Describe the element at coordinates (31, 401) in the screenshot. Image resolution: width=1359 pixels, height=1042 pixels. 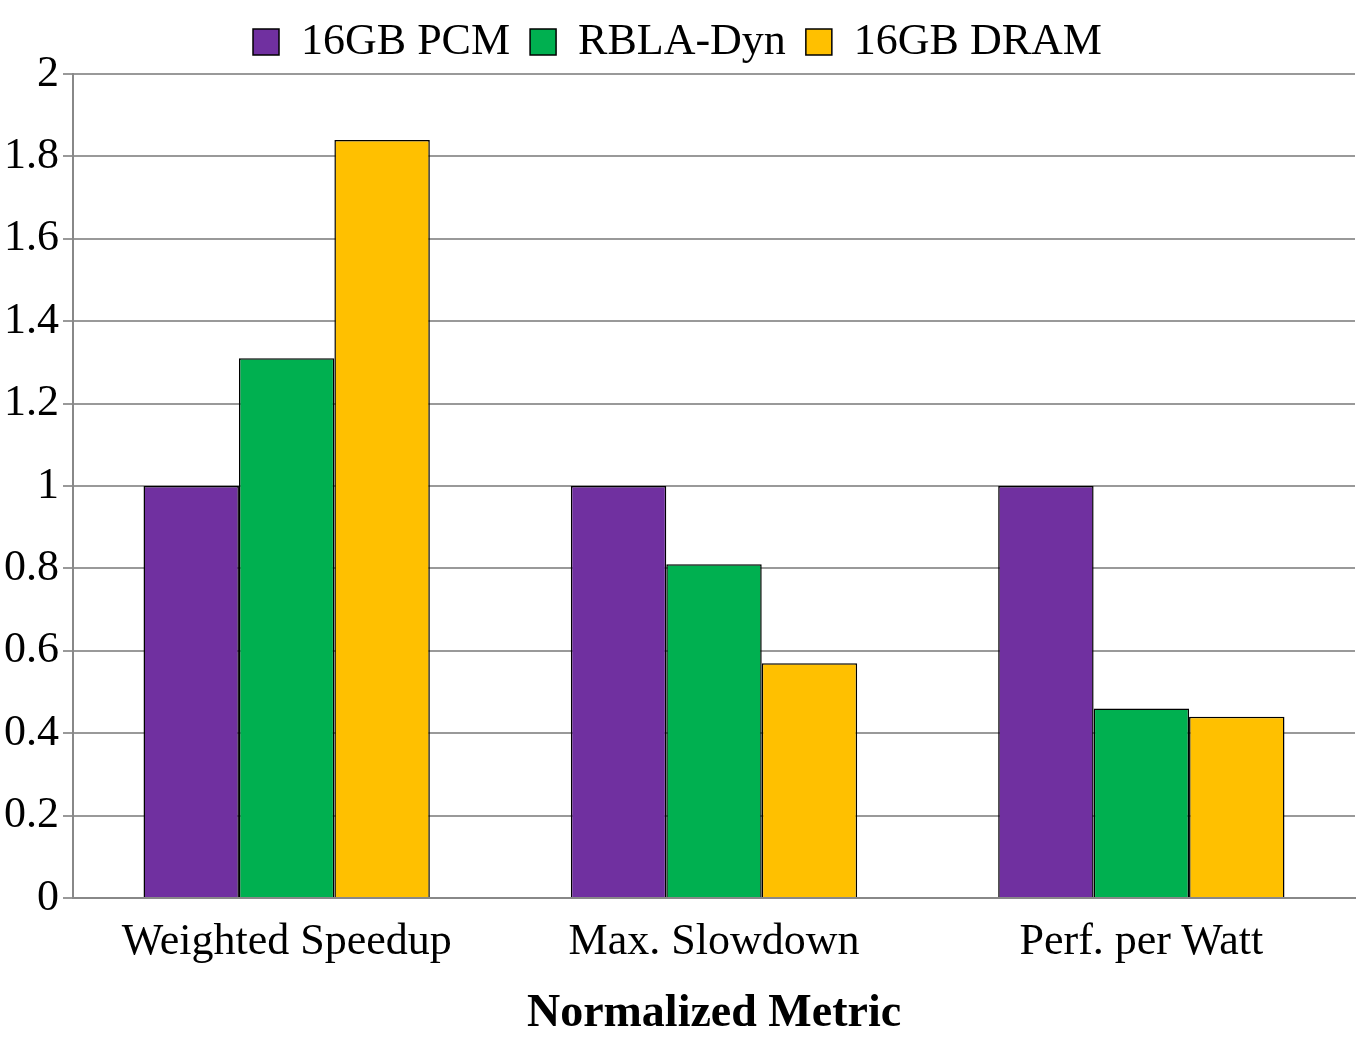
I see `y-tick-label: 1.2` at that location.